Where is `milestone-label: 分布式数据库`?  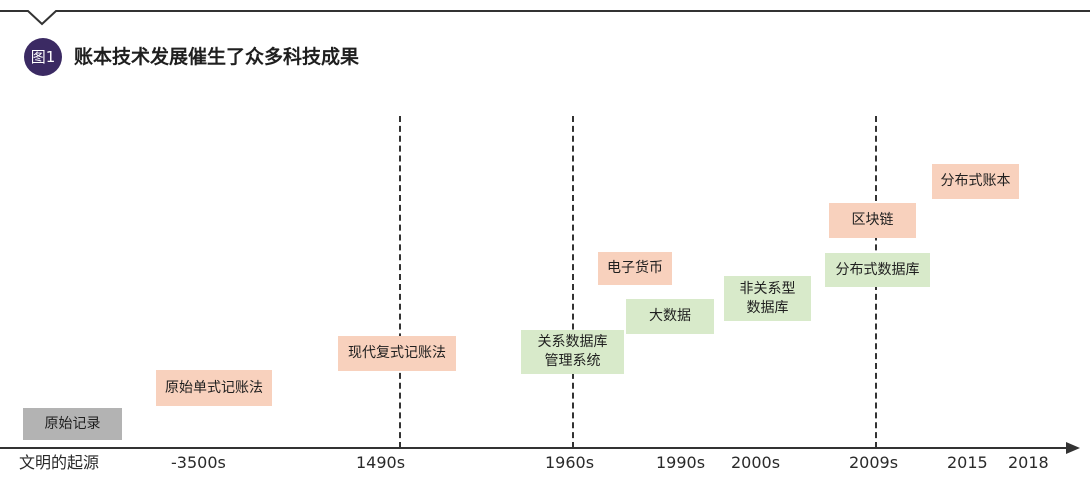 milestone-label: 分布式数据库 is located at coordinates (877, 269).